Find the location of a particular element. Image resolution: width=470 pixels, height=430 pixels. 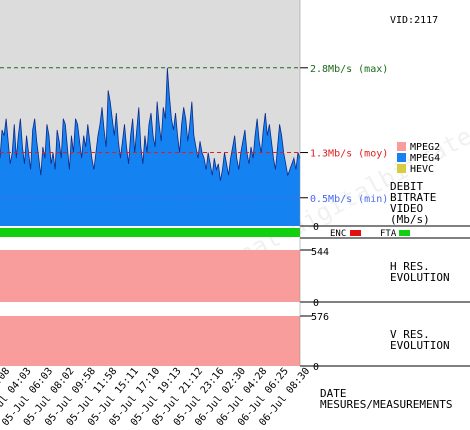

legend-label-mpeg2: MPEG2 is located at coordinates (425, 147).